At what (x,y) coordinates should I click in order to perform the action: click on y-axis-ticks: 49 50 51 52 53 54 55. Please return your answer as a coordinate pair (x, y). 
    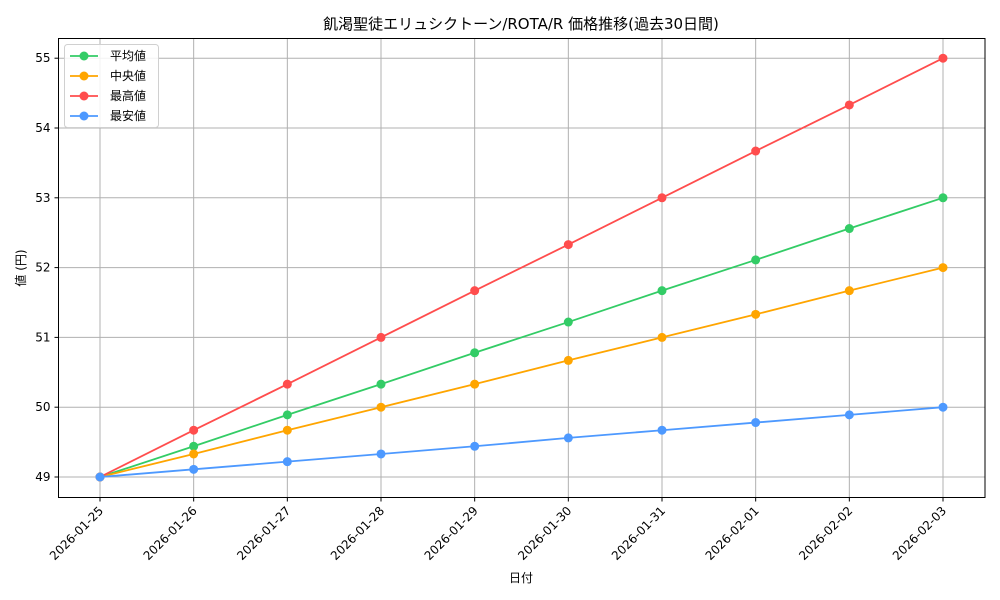
    Looking at the image, I should click on (47, 267).